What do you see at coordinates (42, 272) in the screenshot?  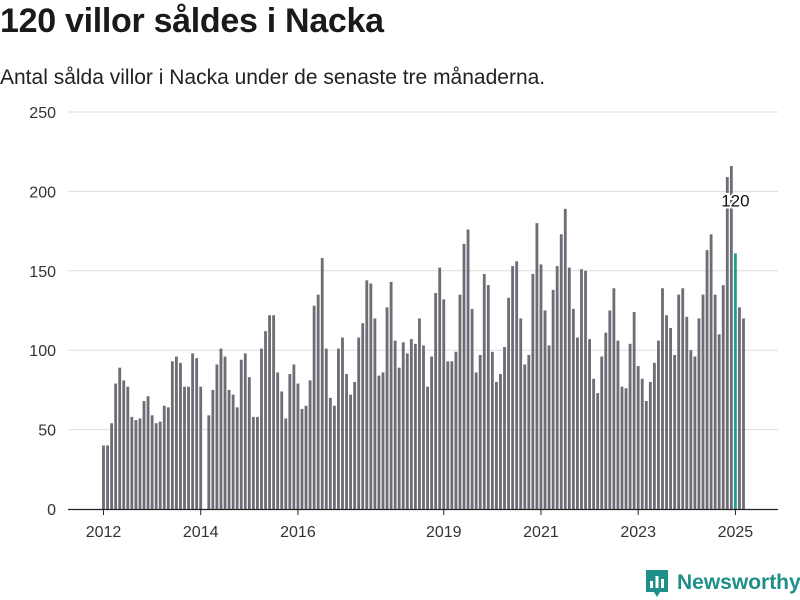 I see `y-tick-label: 150` at bounding box center [42, 272].